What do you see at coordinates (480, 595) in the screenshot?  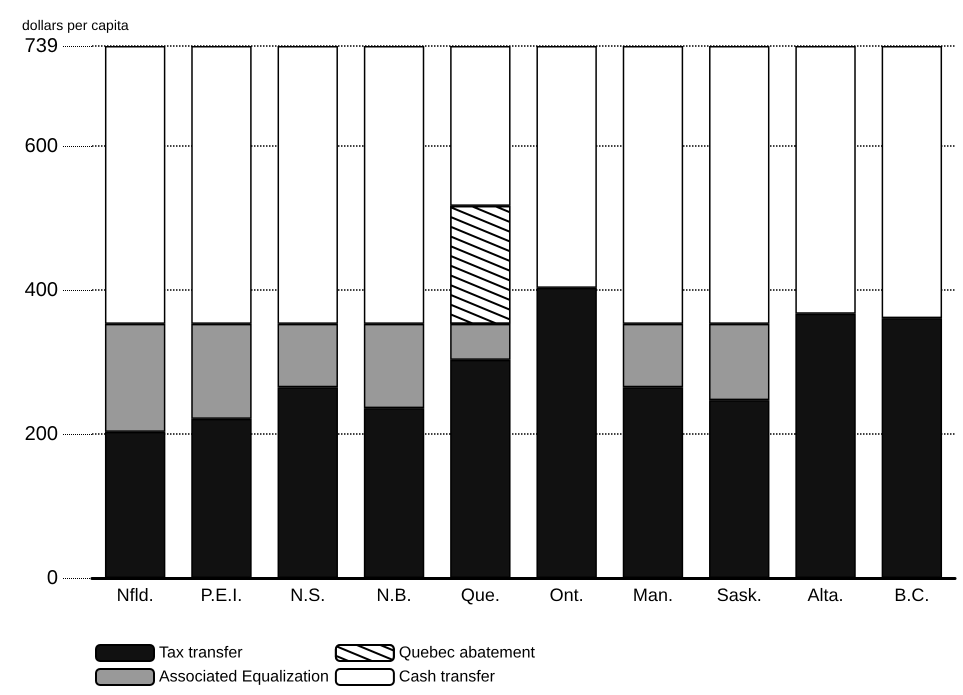 I see `x-tick-label: Que.` at bounding box center [480, 595].